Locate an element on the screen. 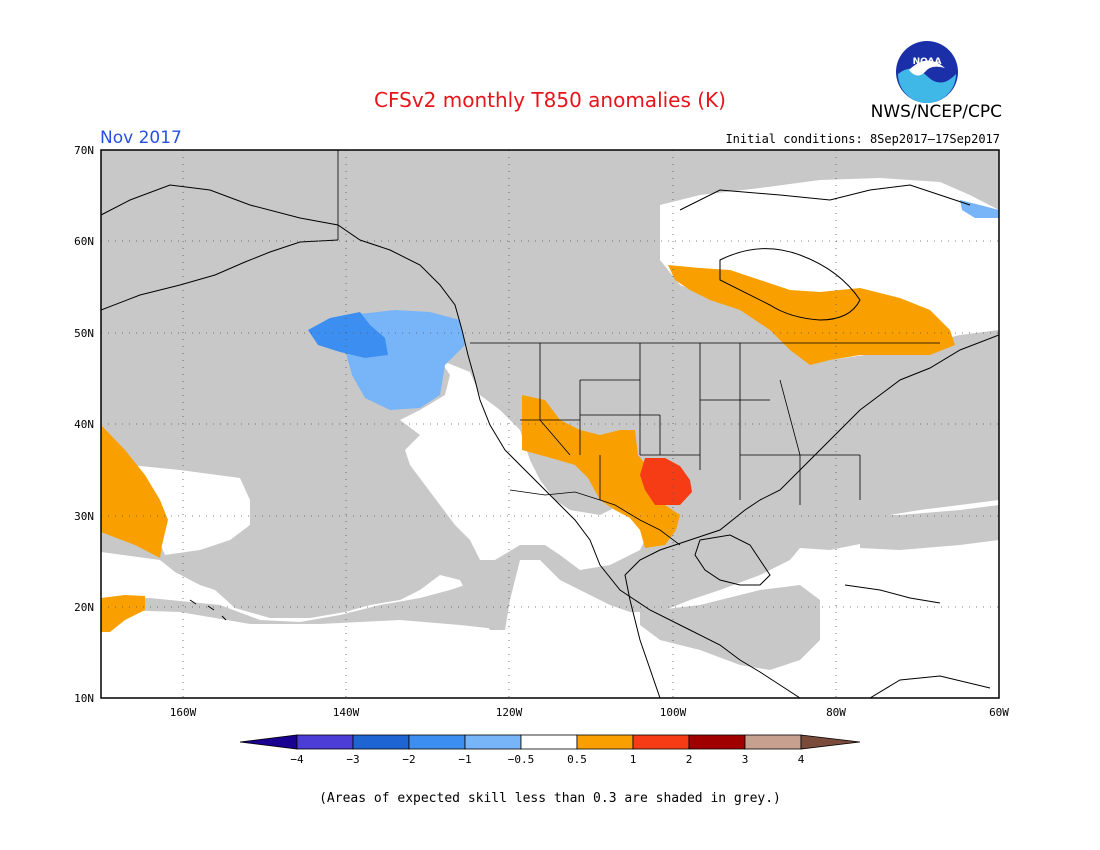 The image size is (1100, 850). colorbar-label: −0.5 is located at coordinates (521, 759).